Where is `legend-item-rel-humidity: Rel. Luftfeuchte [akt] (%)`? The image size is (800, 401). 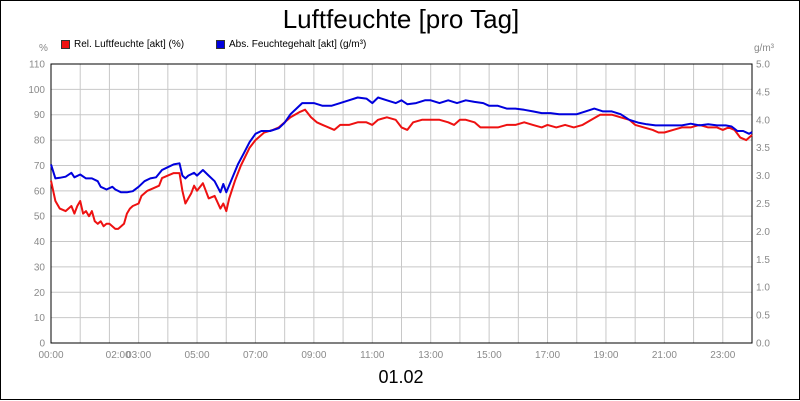 legend-item-rel-humidity: Rel. Luftfeuchte [akt] (%) is located at coordinates (122, 44).